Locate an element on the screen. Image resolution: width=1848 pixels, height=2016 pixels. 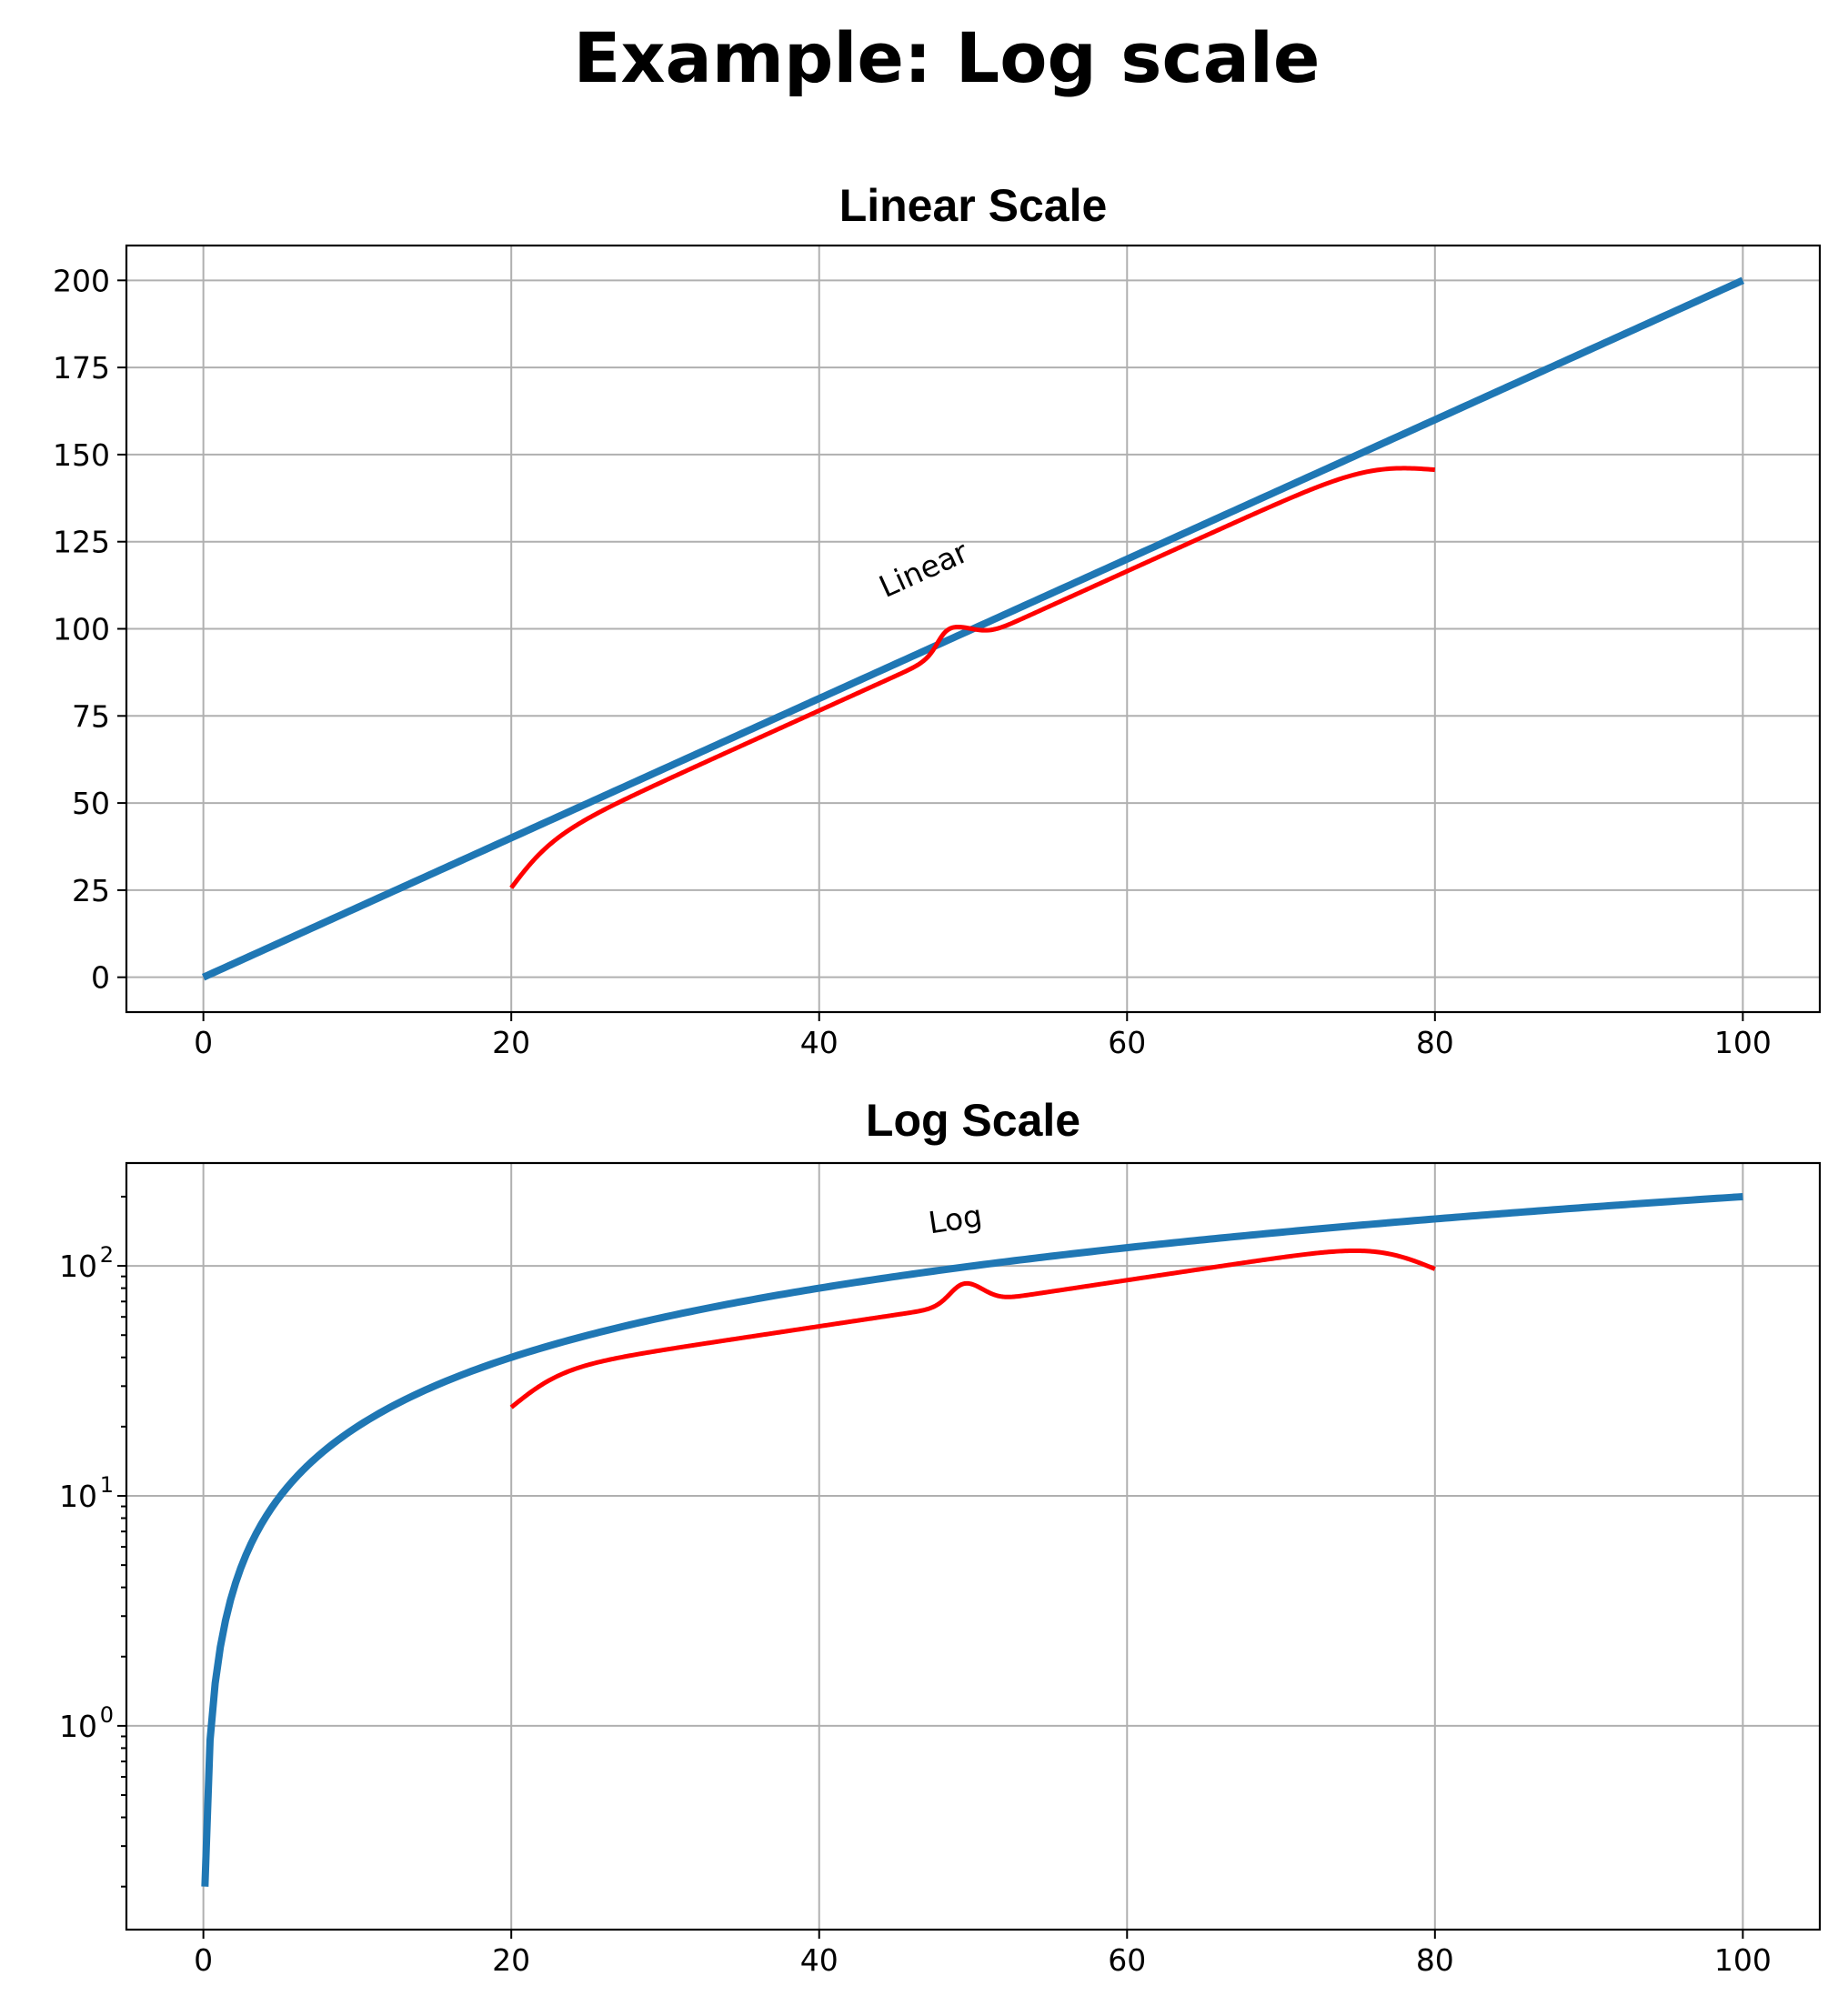
y-tick-exponent: 1 is located at coordinates (107, 1485).